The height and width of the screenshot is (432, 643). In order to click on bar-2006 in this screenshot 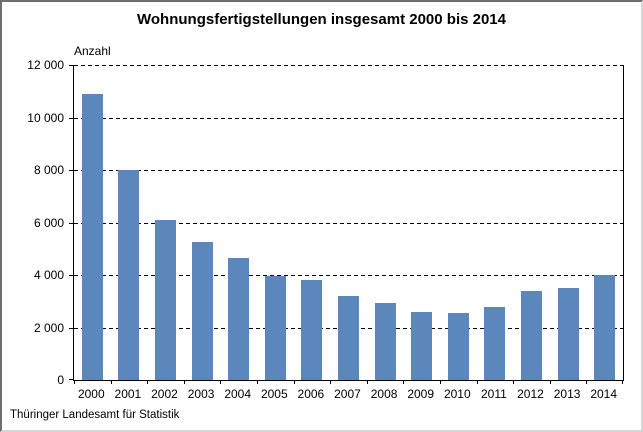, I will do `click(312, 330)`.